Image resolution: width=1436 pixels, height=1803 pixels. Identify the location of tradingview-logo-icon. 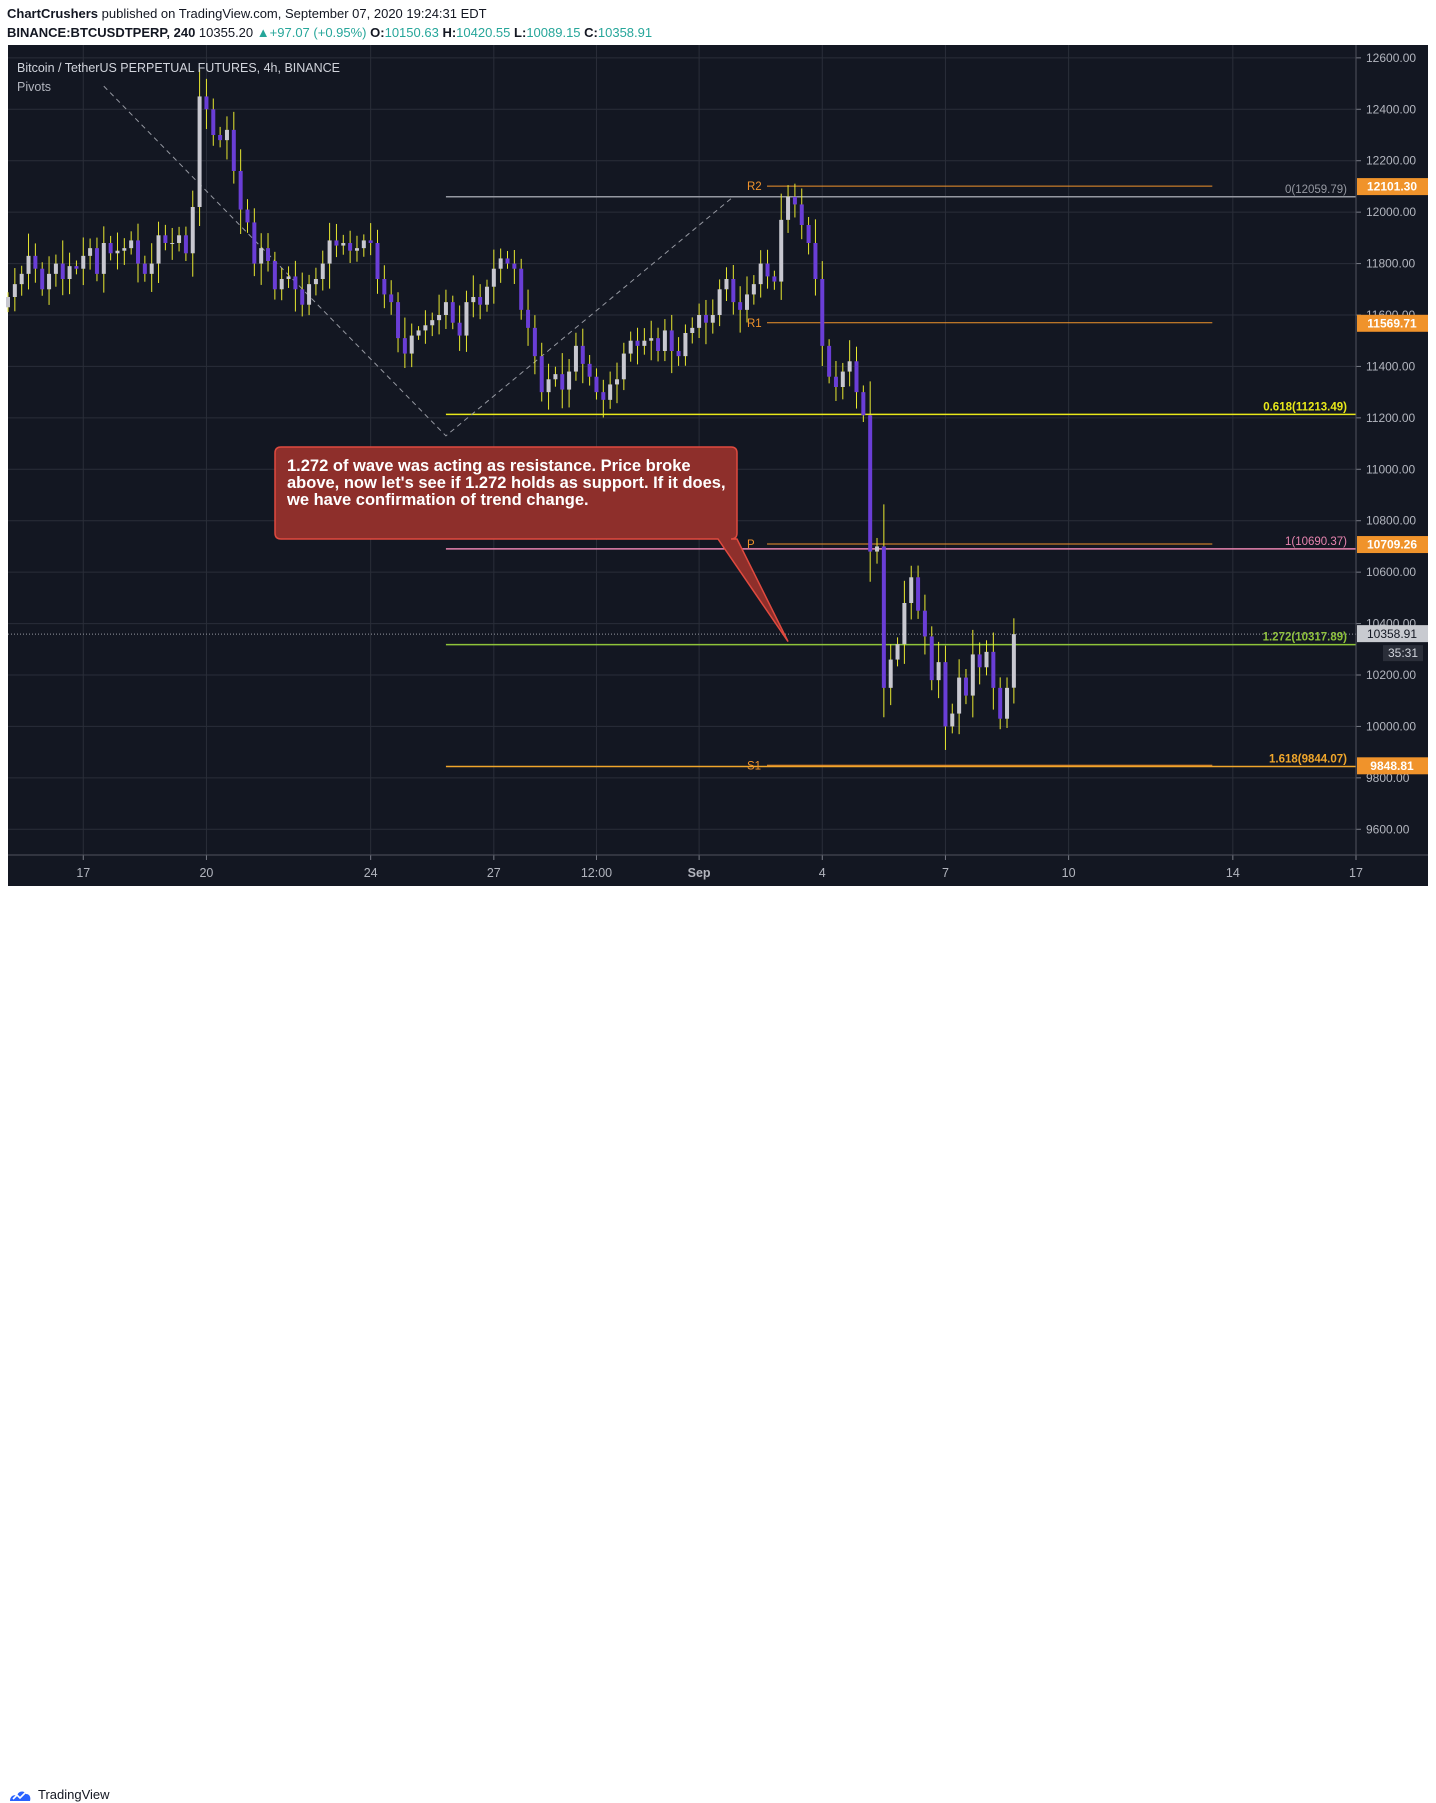
(20, 1795).